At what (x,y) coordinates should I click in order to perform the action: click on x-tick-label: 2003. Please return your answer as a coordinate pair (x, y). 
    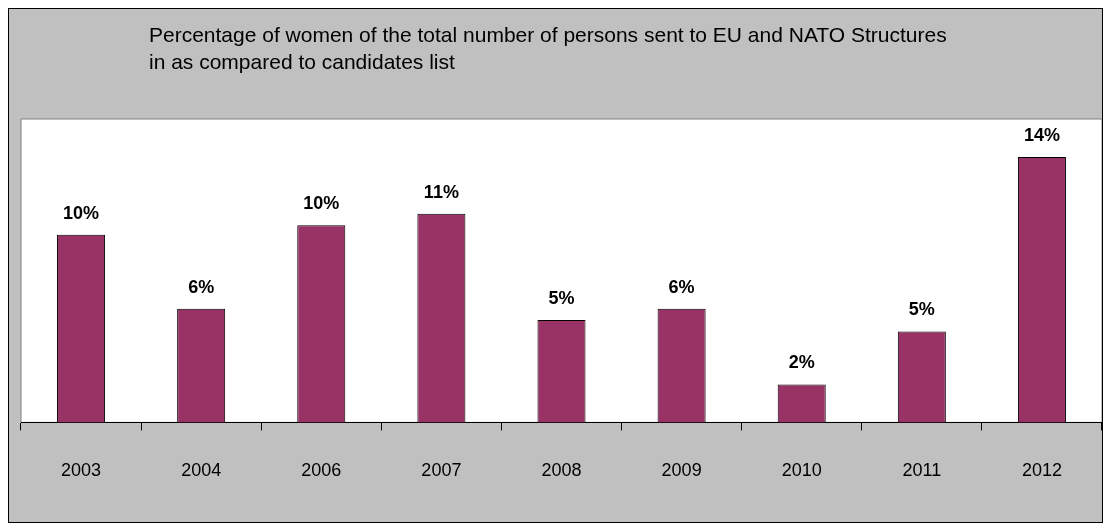
    Looking at the image, I should click on (81, 470).